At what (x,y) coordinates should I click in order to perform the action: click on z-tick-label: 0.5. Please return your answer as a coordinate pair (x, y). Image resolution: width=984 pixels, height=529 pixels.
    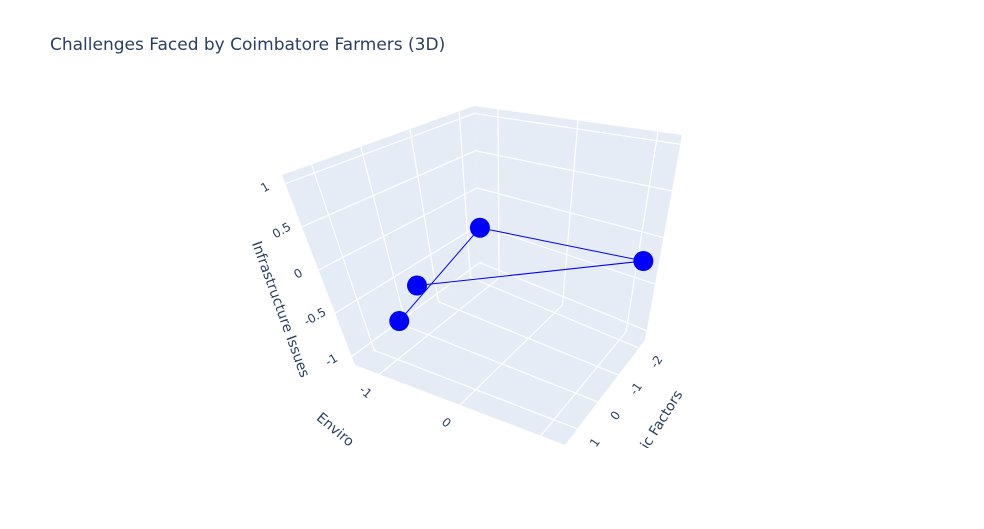
    Looking at the image, I should click on (282, 231).